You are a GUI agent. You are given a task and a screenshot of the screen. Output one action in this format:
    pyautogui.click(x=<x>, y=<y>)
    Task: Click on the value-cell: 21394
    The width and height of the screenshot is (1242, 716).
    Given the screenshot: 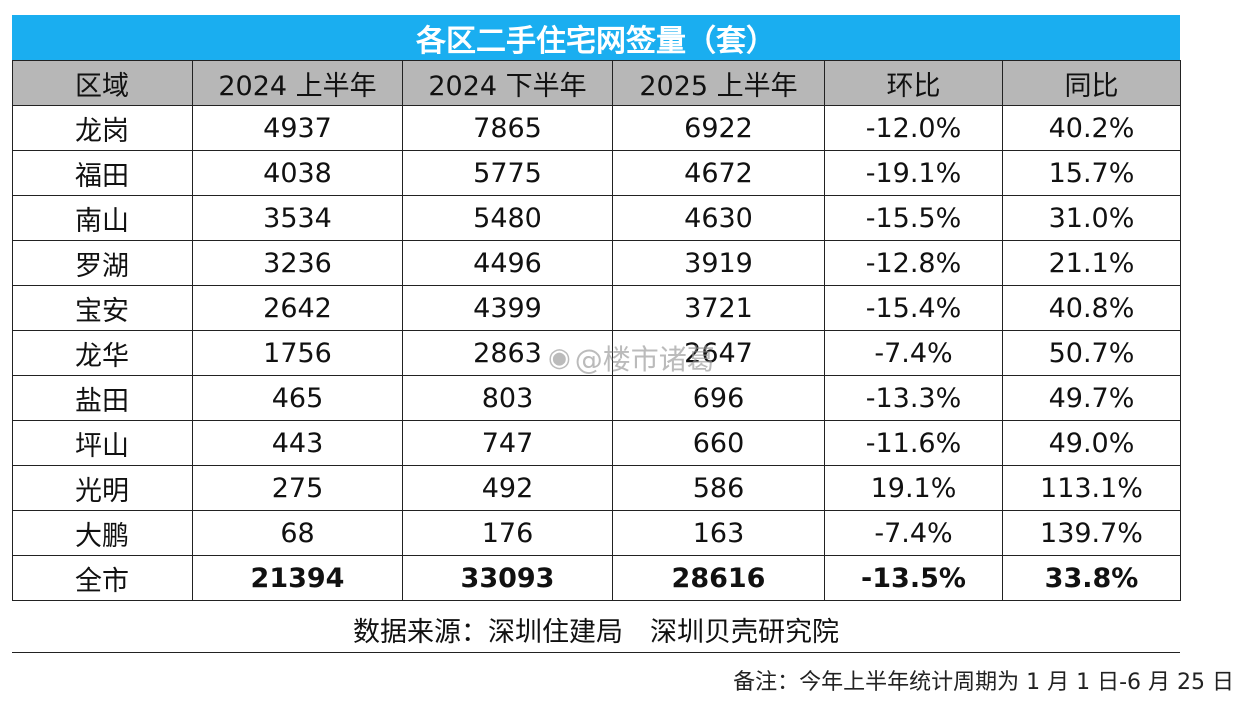 What is the action you would take?
    pyautogui.click(x=297, y=578)
    